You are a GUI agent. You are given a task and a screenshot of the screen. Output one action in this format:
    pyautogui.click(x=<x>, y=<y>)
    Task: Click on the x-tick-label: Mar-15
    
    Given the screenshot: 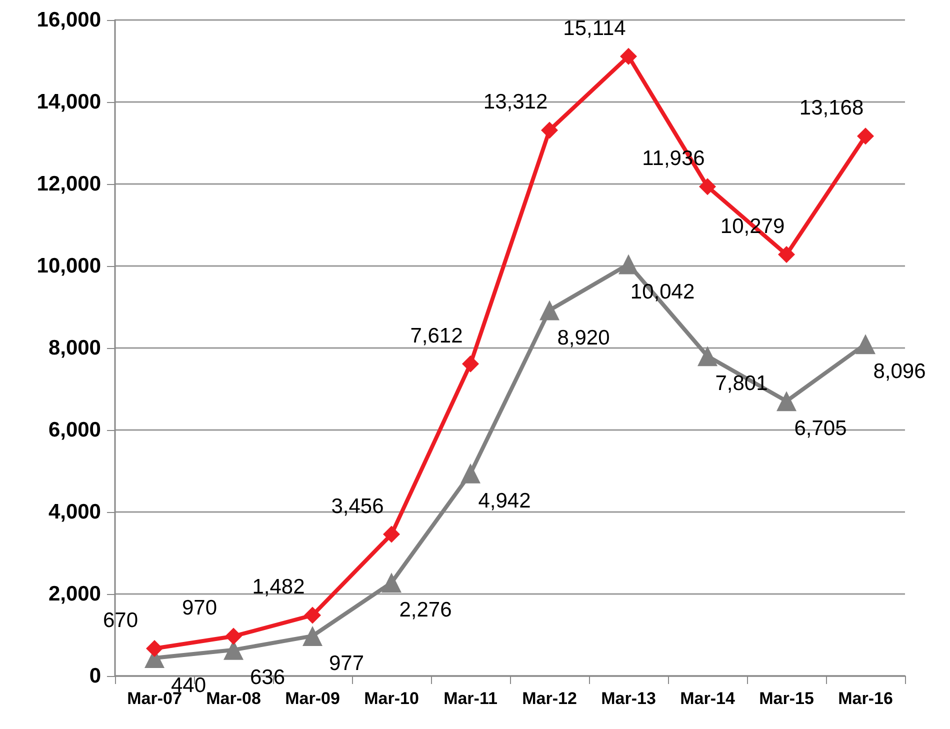 What is the action you would take?
    pyautogui.click(x=786, y=698)
    